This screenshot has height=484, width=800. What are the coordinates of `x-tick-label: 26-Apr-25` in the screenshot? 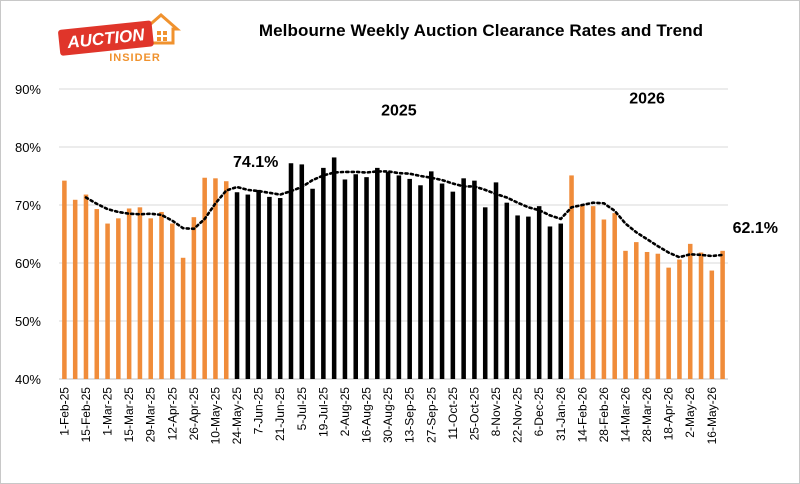 It's located at (194, 414).